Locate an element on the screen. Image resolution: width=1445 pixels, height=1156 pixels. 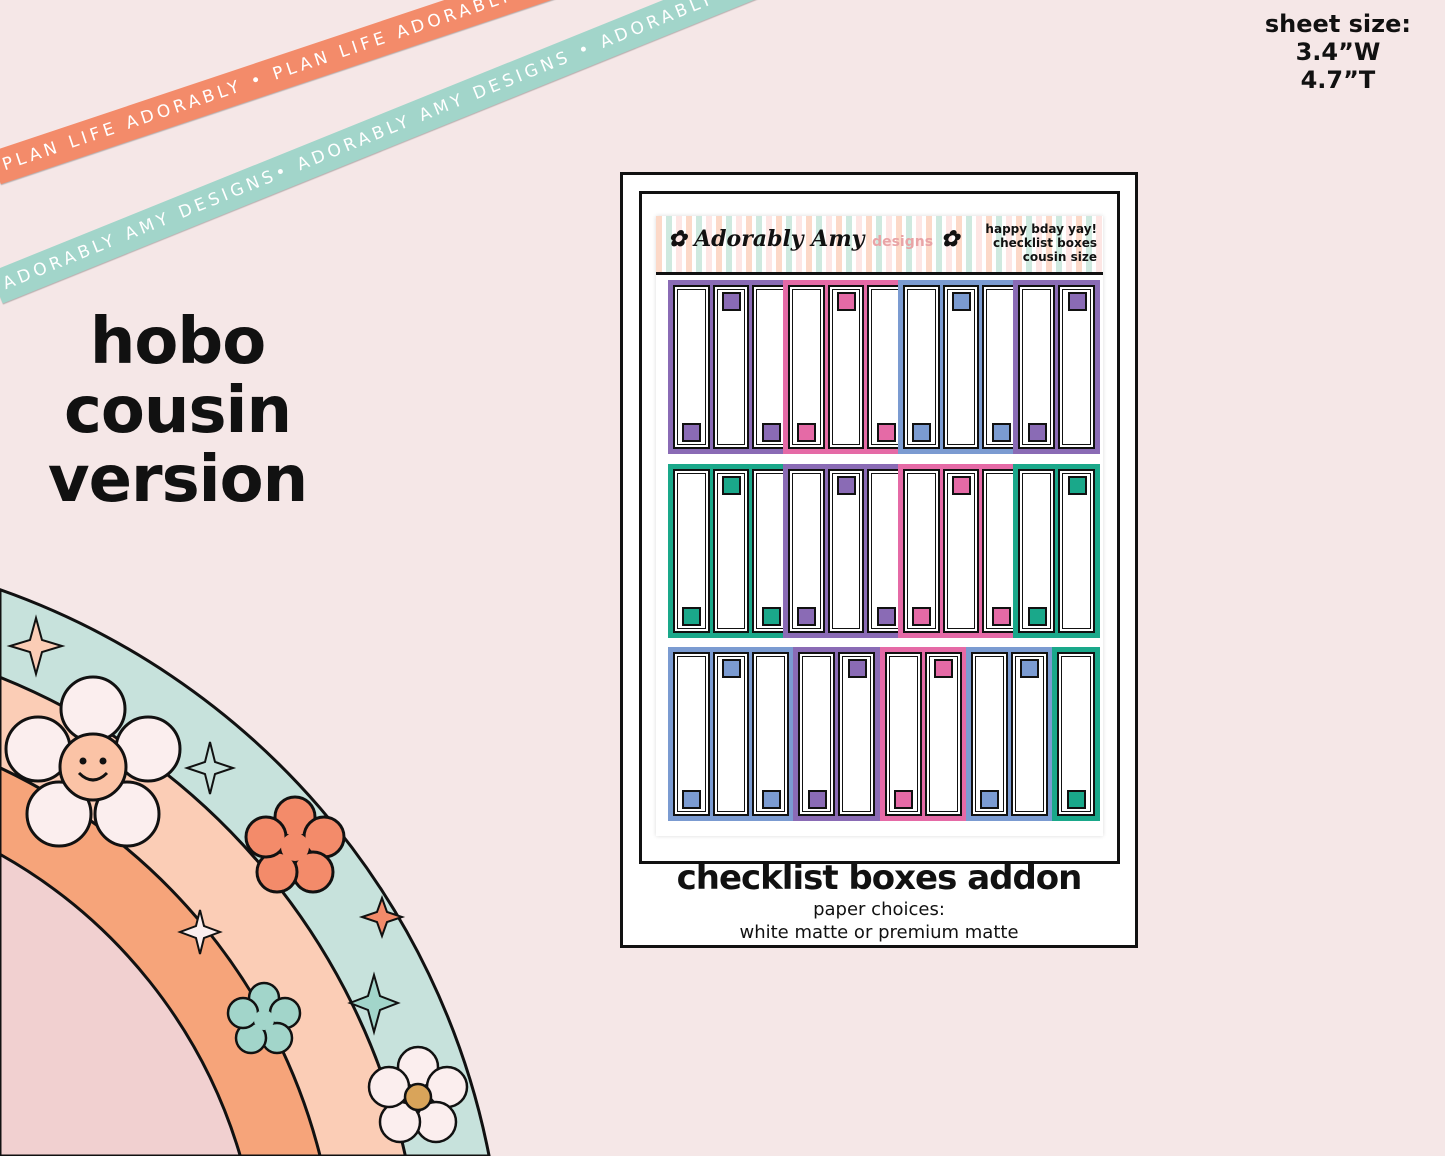
sheet-height: 4.7”T is located at coordinates (1338, 80).